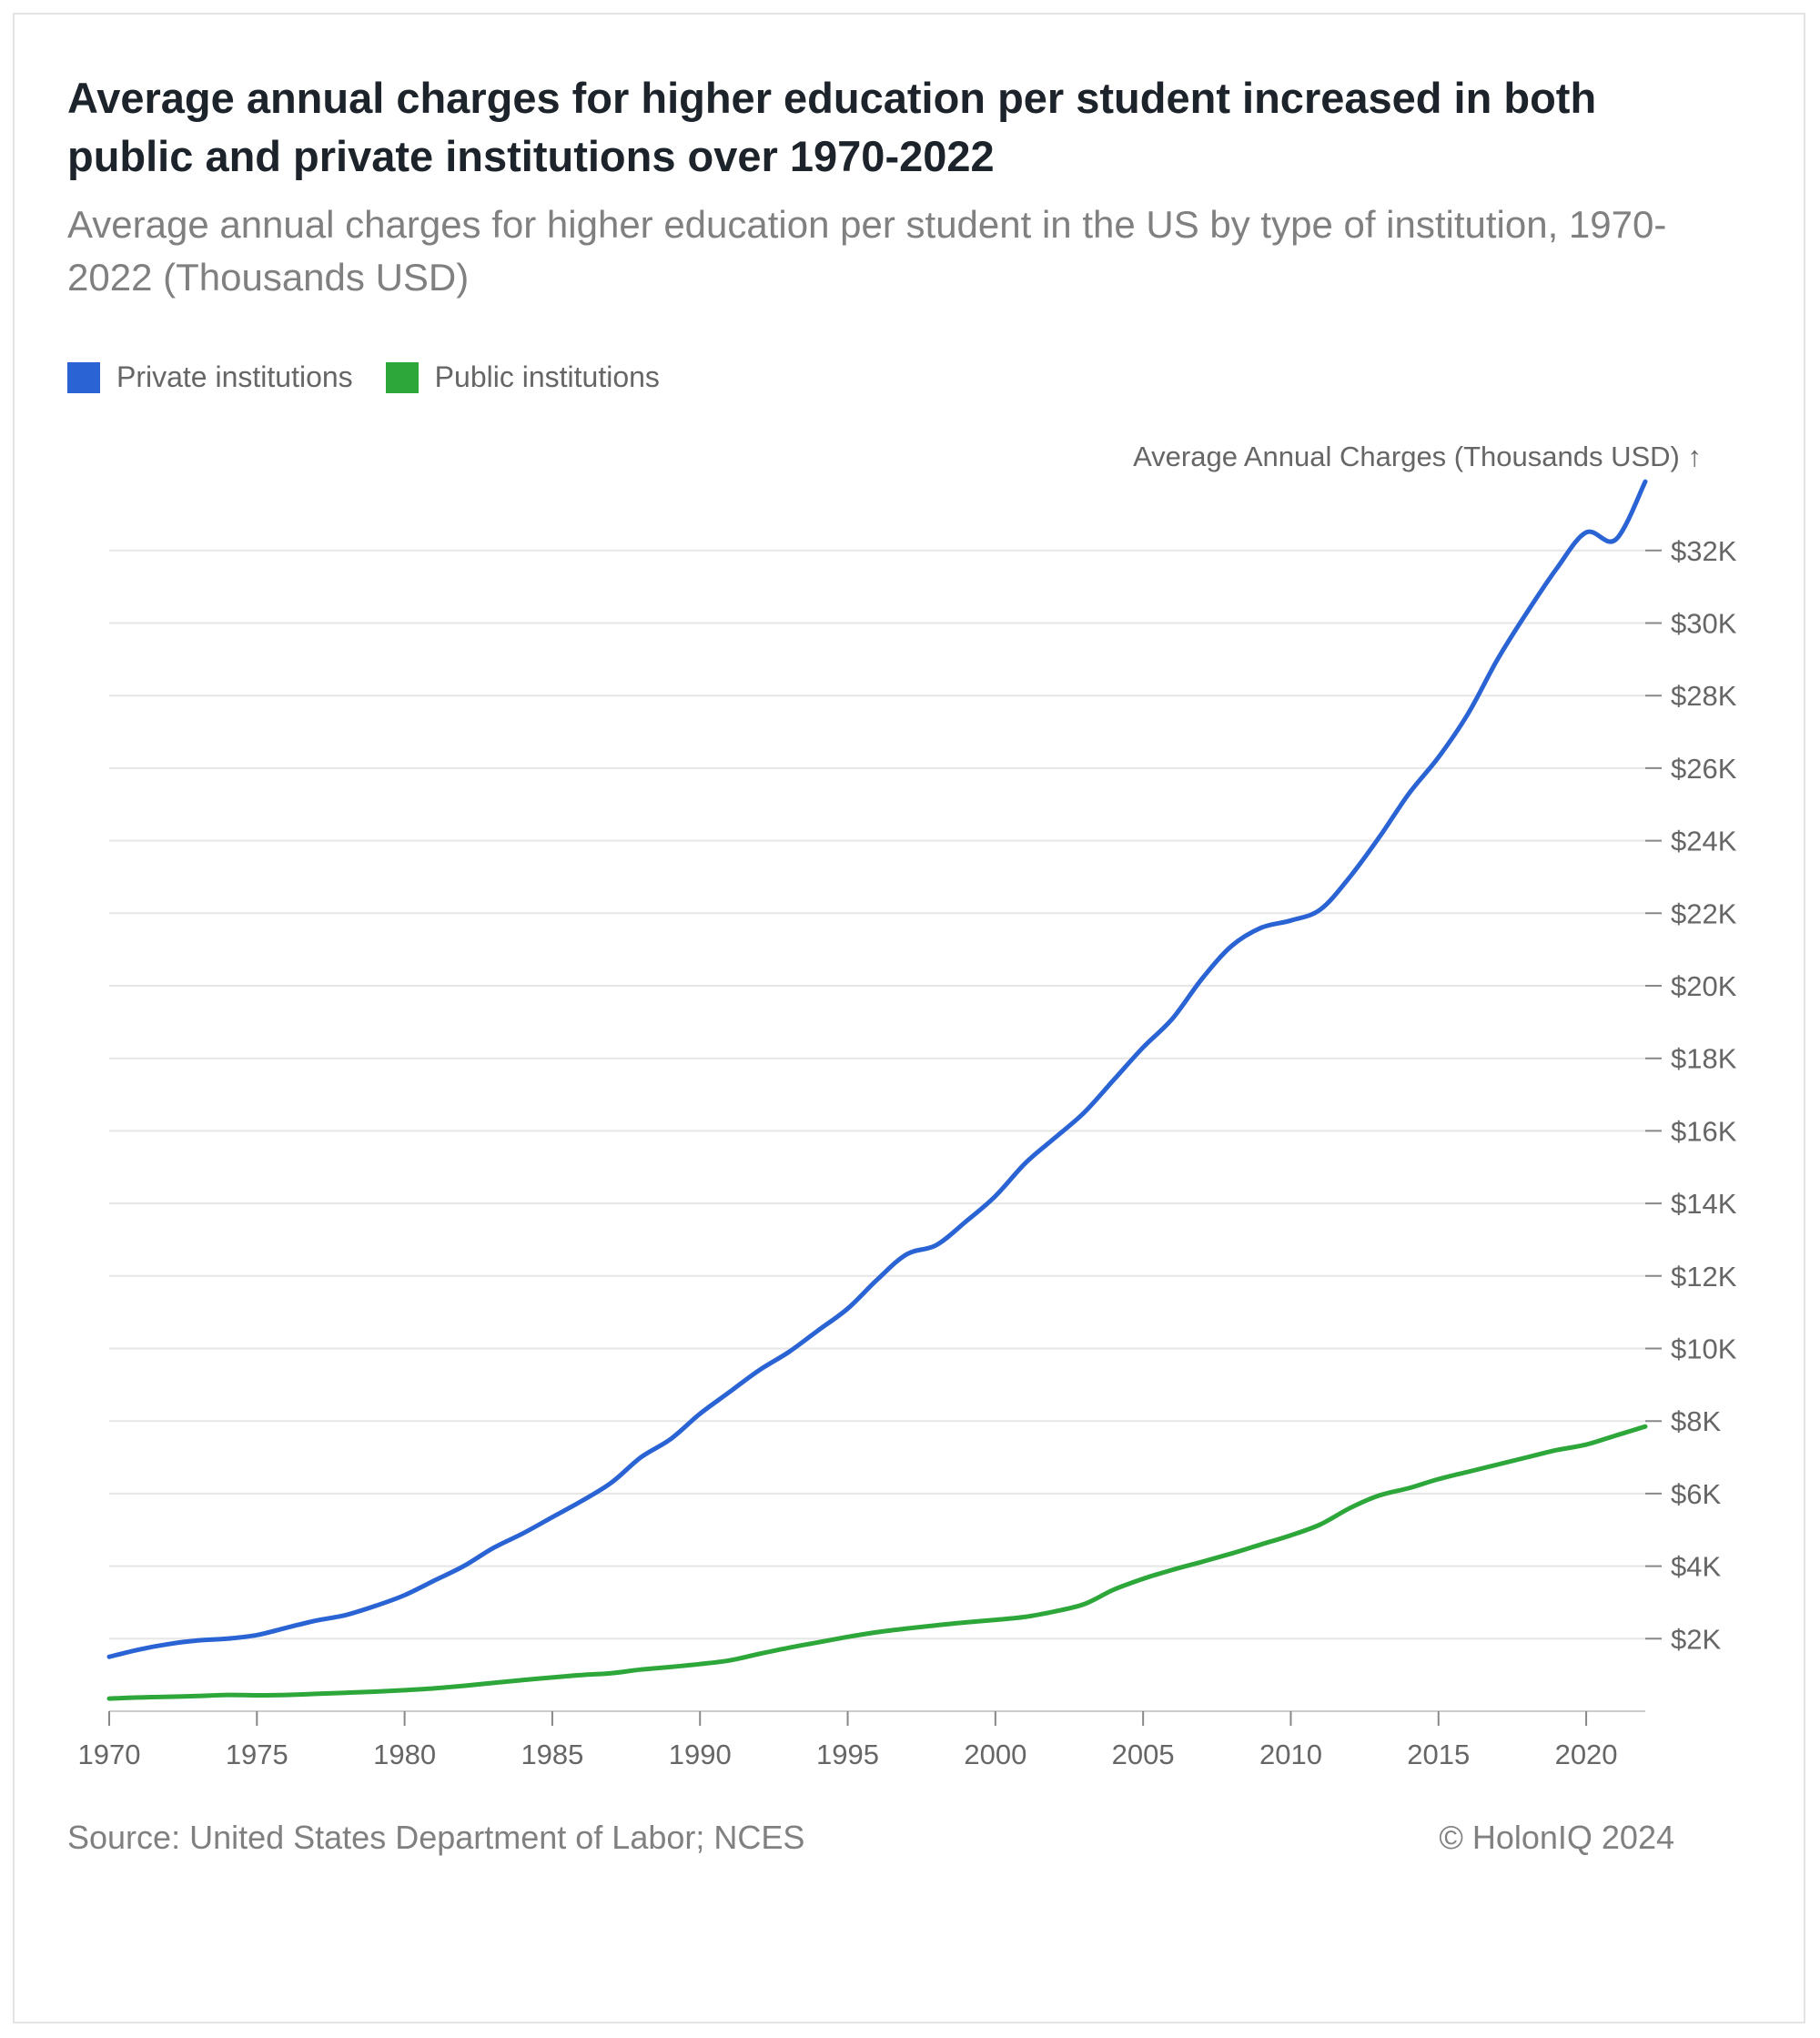  Describe the element at coordinates (1704, 1349) in the screenshot. I see `y-tick-label-10: $10K` at that location.